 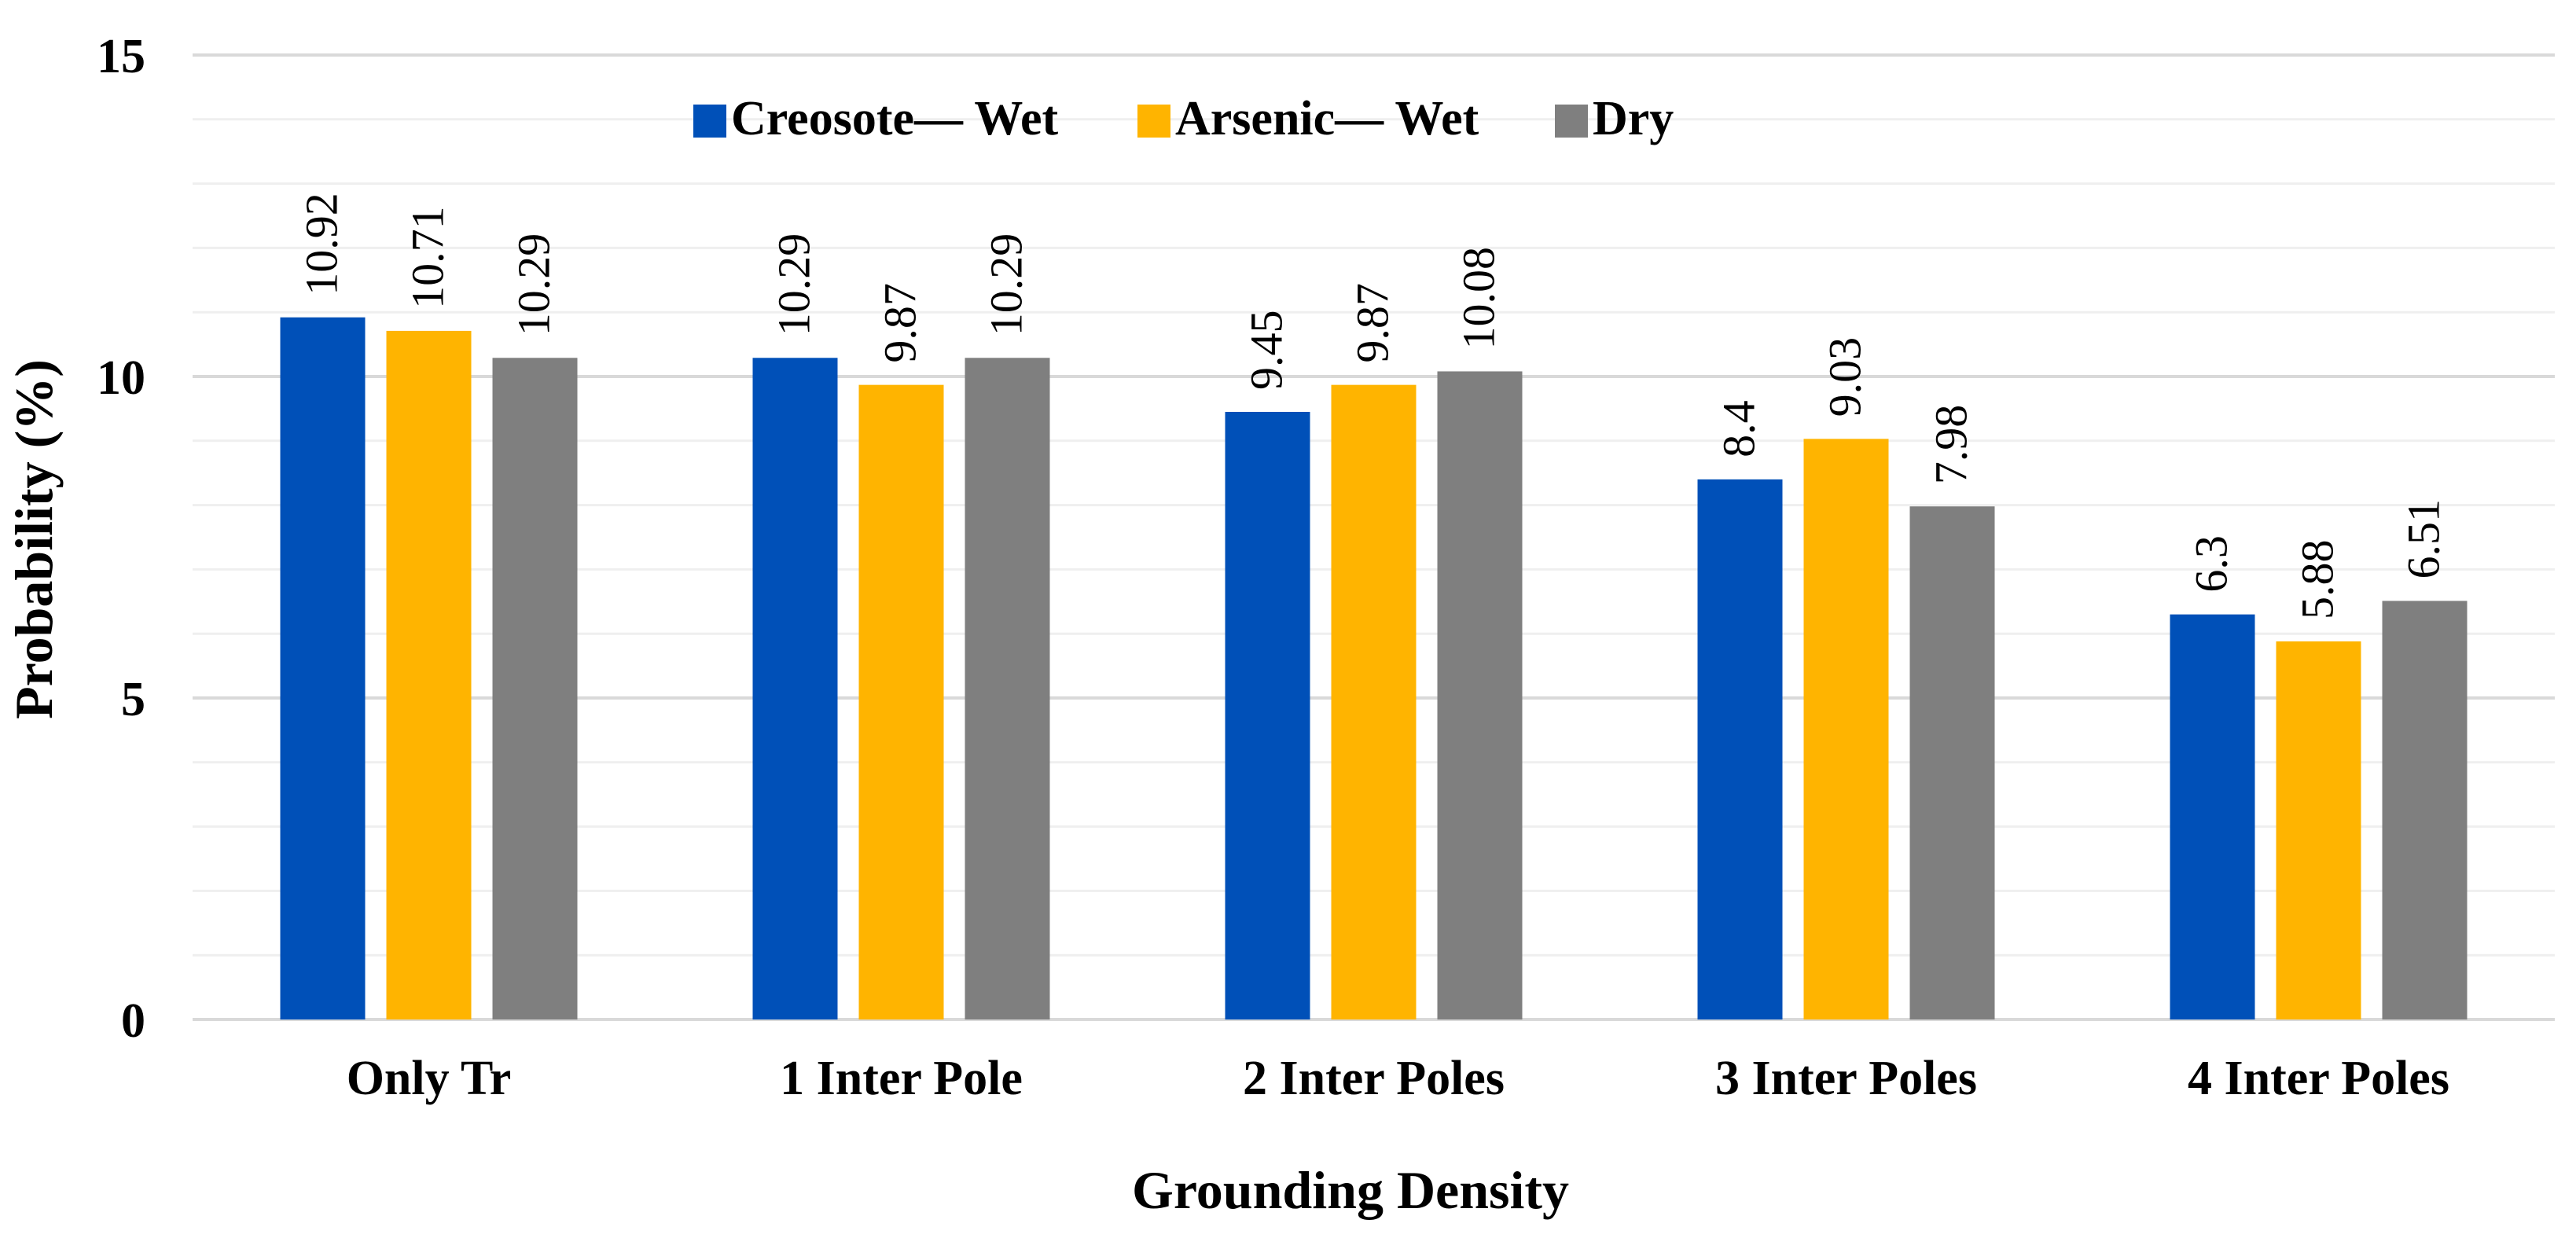 I want to click on x-axis-title: Grounding Density, so click(x=1350, y=1190).